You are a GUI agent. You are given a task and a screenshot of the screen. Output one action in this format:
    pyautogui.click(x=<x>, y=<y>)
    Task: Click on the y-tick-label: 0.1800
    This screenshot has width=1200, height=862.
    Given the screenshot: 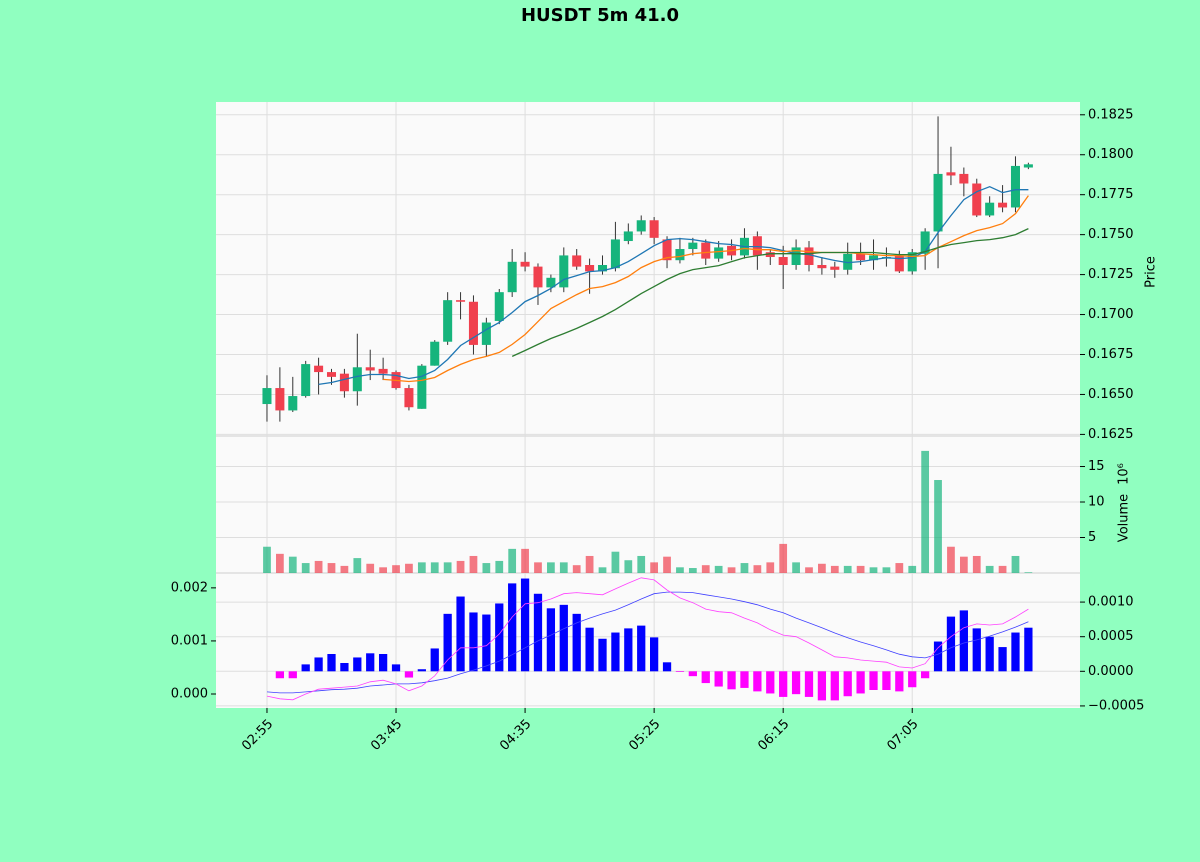 What is the action you would take?
    pyautogui.click(x=1111, y=154)
    